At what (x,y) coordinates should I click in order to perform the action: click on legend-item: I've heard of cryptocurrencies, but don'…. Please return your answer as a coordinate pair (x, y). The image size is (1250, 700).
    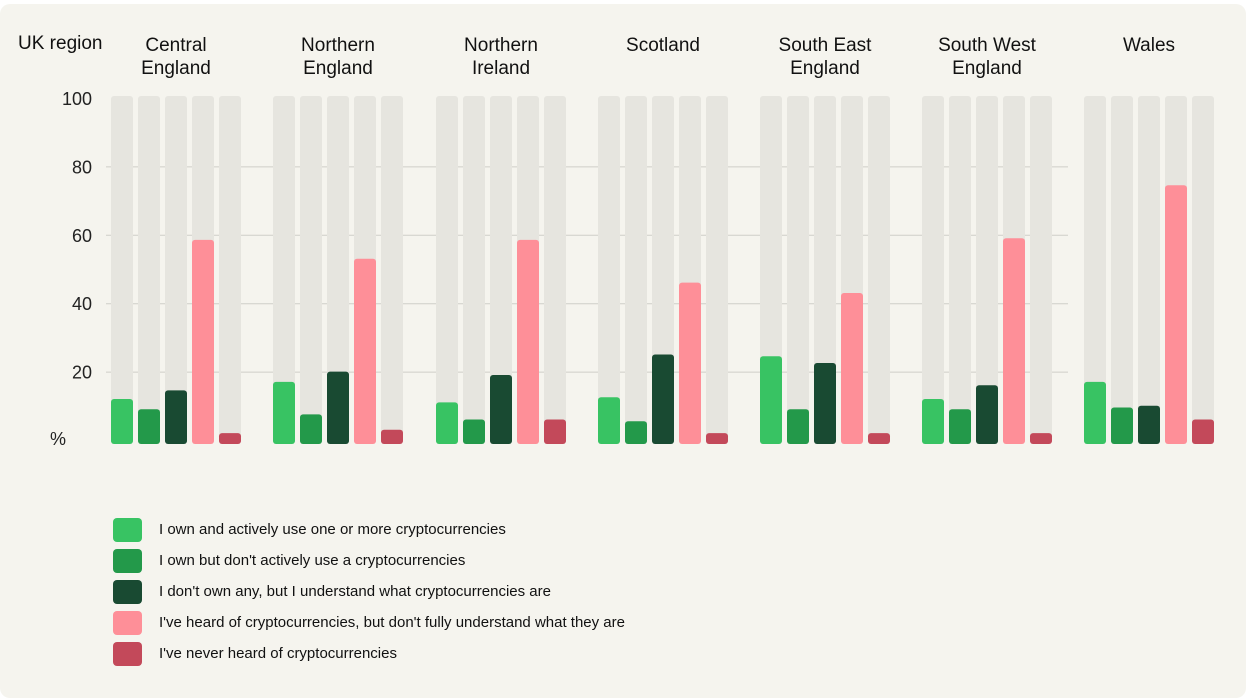
    Looking at the image, I should click on (369, 622).